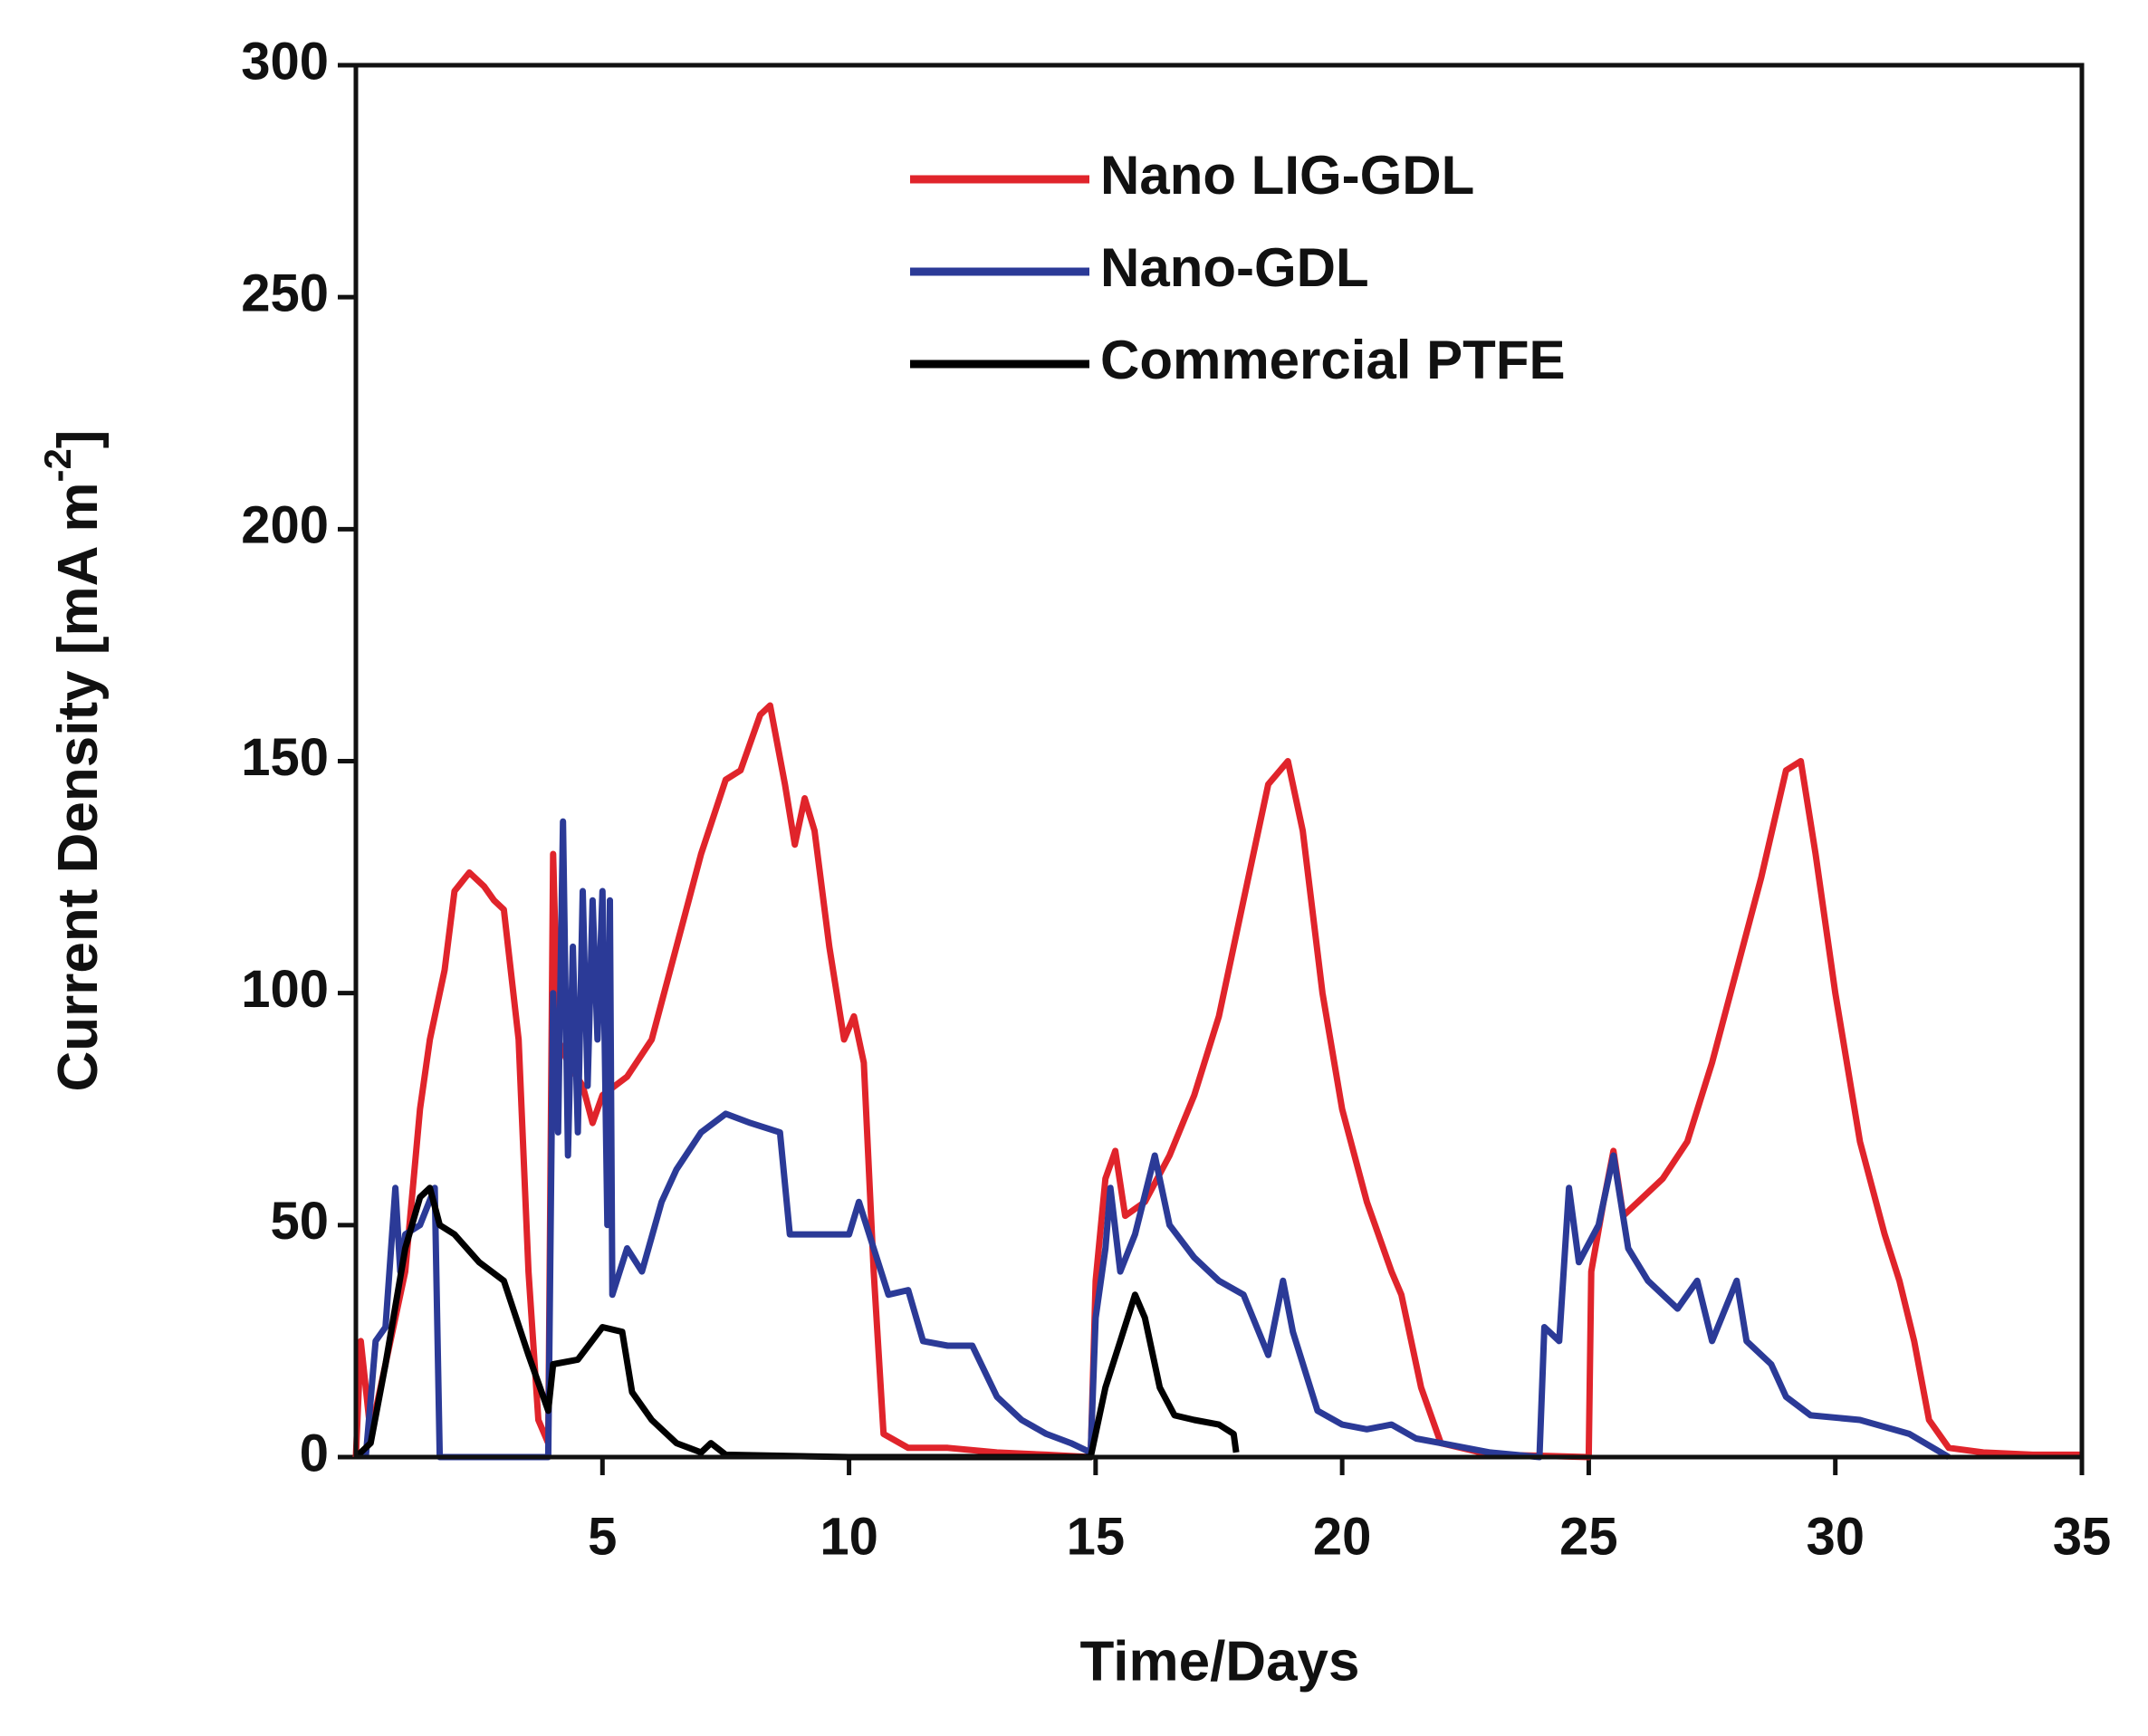 This screenshot has height=1736, width=2148. I want to click on y-tick-label: 100, so click(285, 989).